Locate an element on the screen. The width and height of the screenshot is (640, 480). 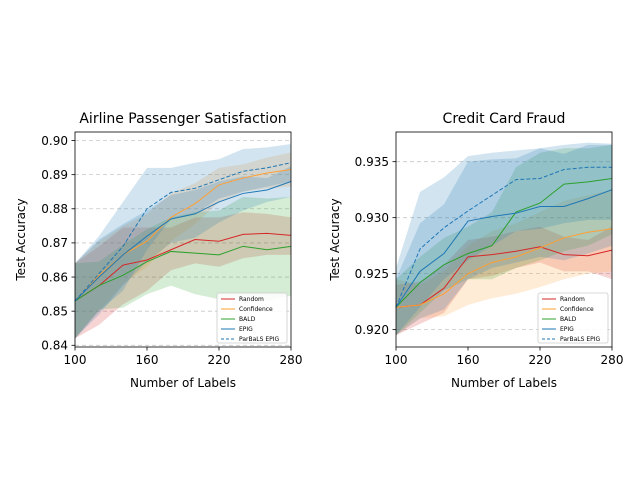
y-tick-label-0-935: 0.935 is located at coordinates (372, 162).